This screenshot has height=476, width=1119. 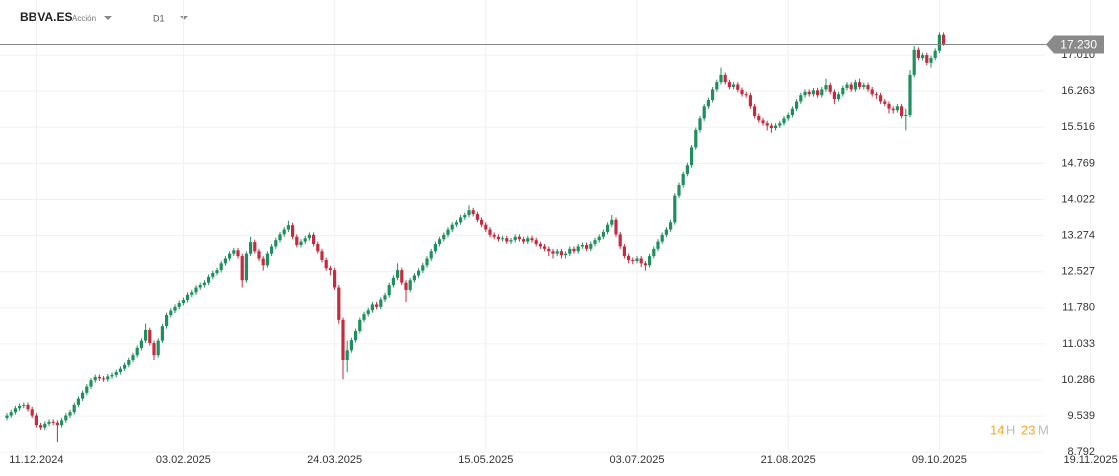 What do you see at coordinates (939, 460) in the screenshot?
I see `x-tick-label: 09.10.2025` at bounding box center [939, 460].